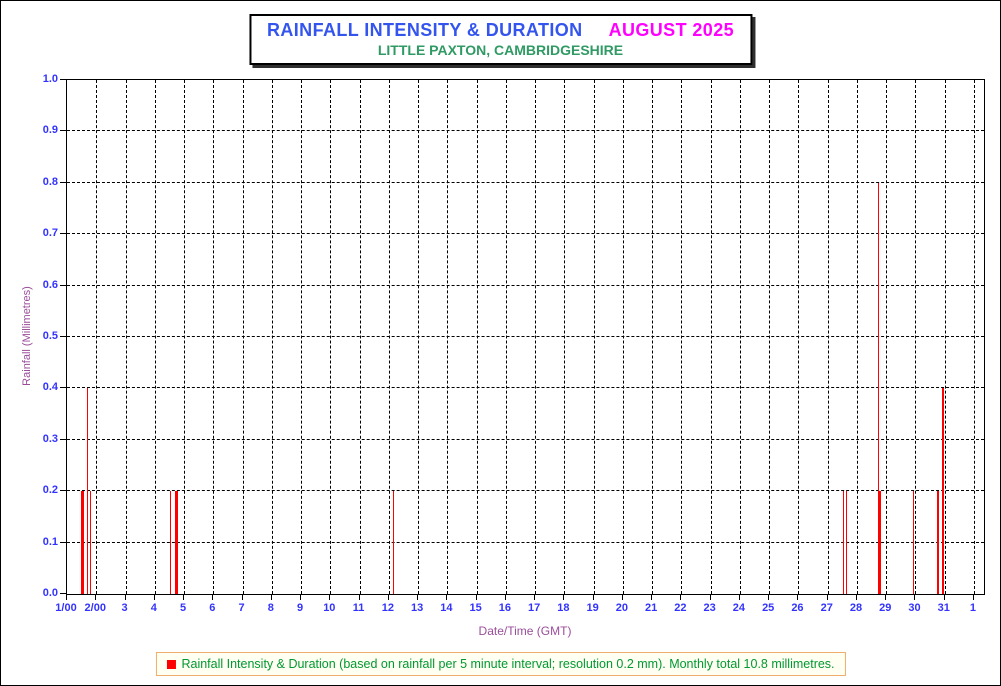  What do you see at coordinates (651, 608) in the screenshot?
I see `x-tick-label: 21` at bounding box center [651, 608].